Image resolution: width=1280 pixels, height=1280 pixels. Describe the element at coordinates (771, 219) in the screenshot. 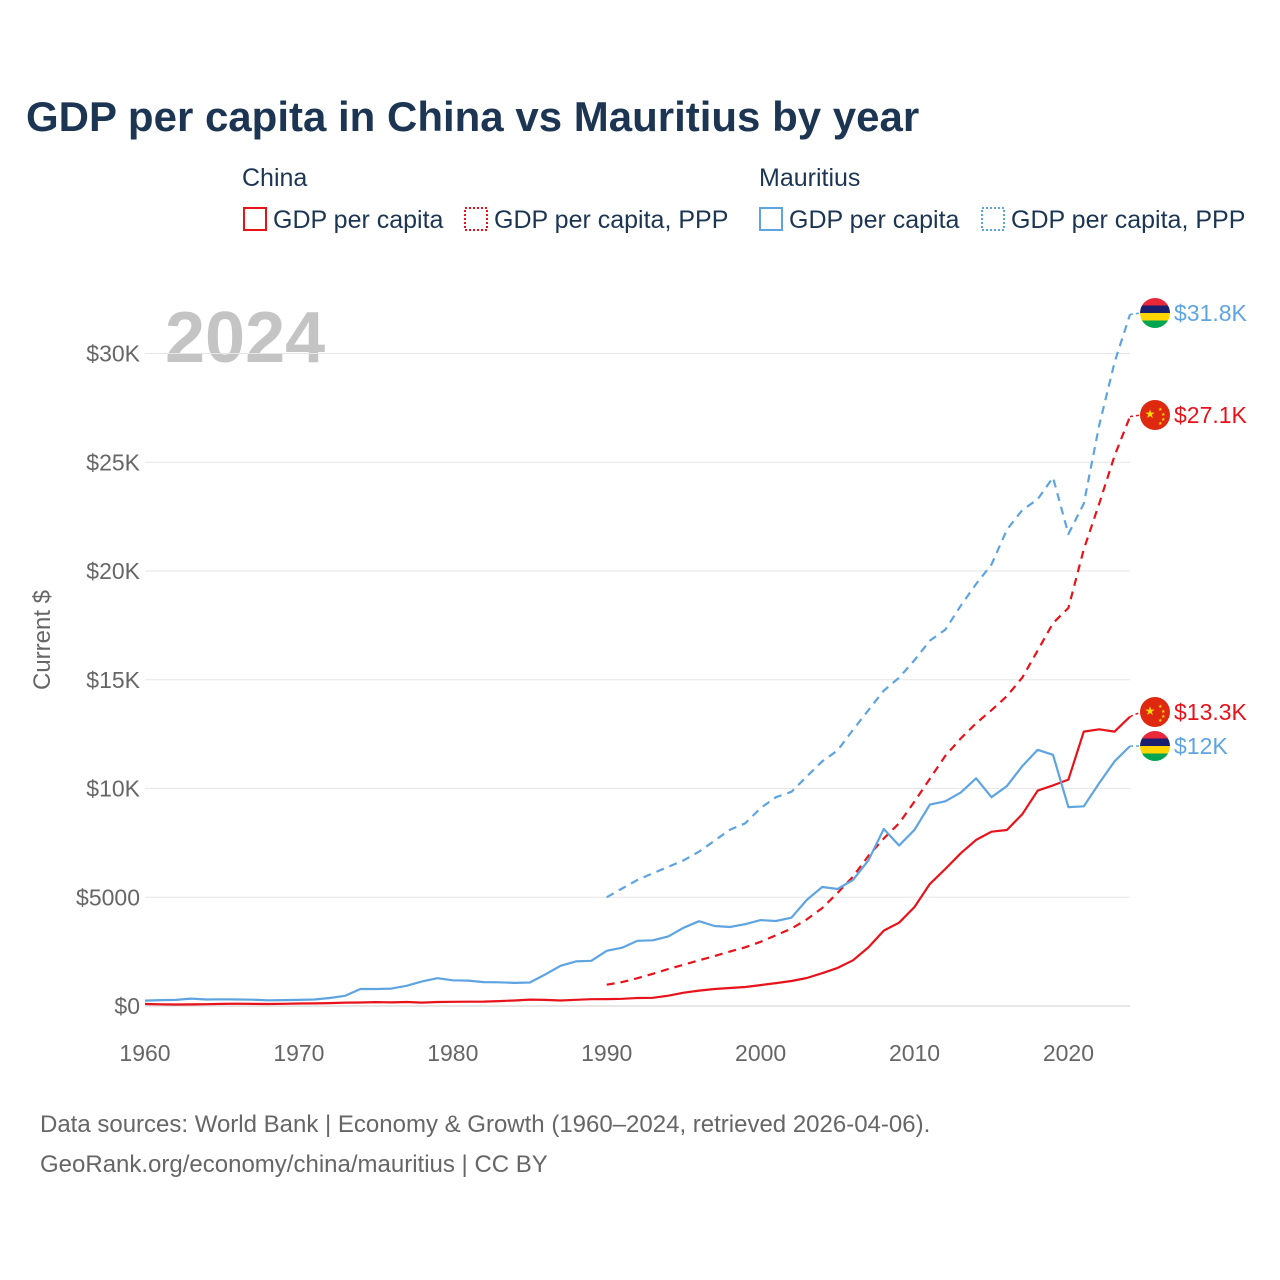

I see `legend-swatch-mauritius-gdp` at that location.